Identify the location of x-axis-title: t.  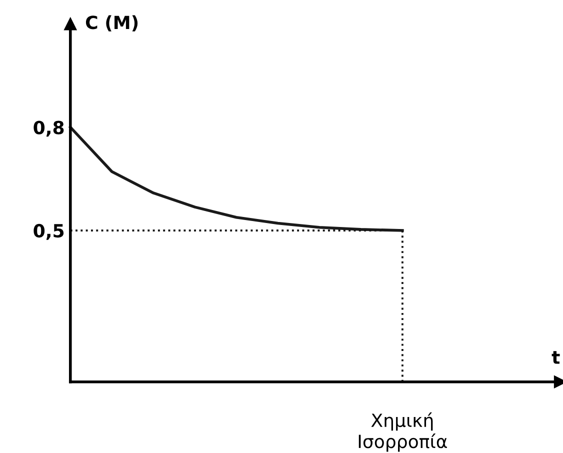
(556, 357).